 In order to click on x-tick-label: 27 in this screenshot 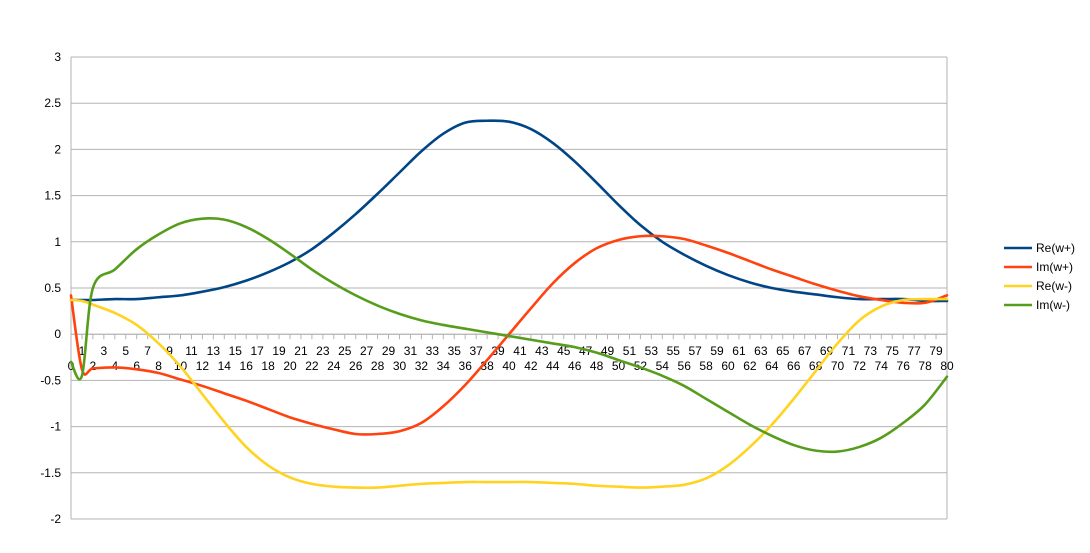, I will do `click(367, 351)`.